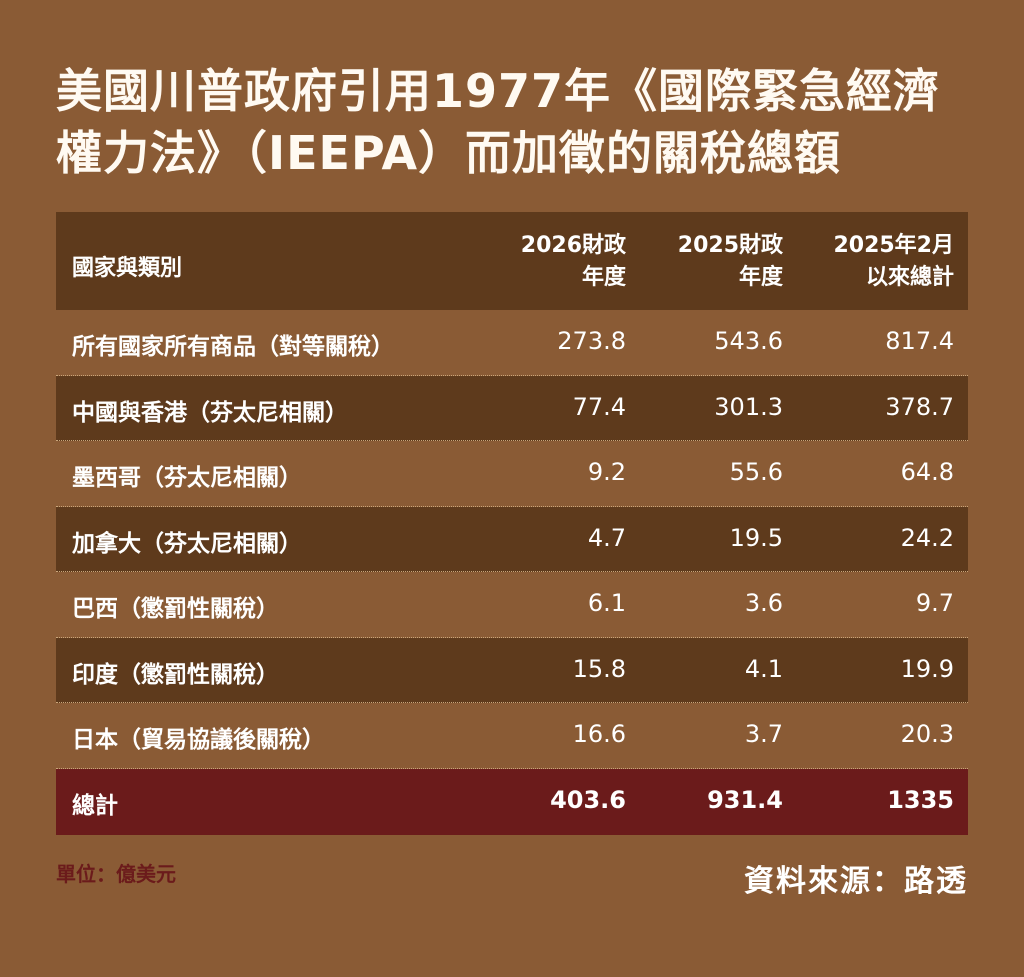 The image size is (1024, 977). I want to click on table-row: 日本（貿易協議後關稅） 16.6 3.7 20.3, so click(512, 736).